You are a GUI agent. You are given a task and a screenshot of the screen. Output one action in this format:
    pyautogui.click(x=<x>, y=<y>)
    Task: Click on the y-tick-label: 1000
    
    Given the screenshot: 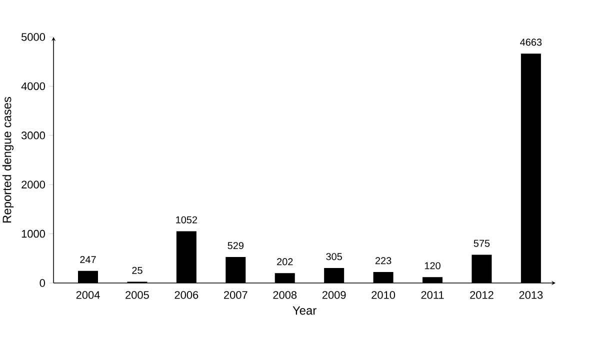 What is the action you would take?
    pyautogui.click(x=34, y=234)
    